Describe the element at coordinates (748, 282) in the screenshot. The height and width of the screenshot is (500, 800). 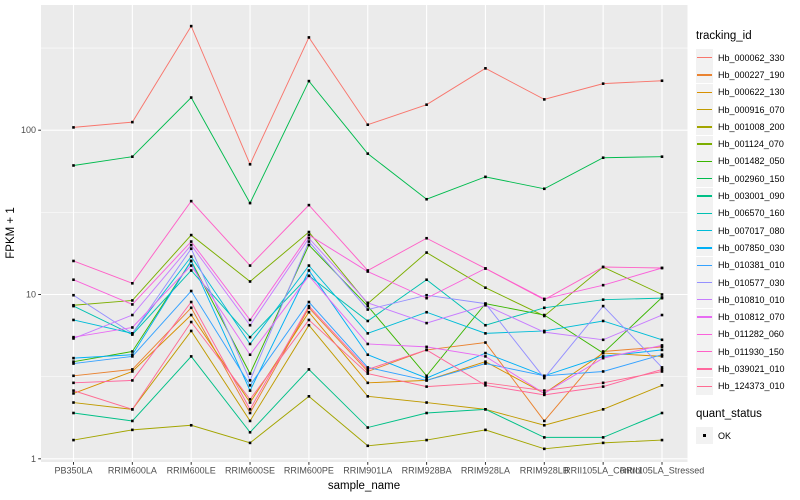
I see `legend-item-Hb_010577_030: Hb_010577_030` at that location.